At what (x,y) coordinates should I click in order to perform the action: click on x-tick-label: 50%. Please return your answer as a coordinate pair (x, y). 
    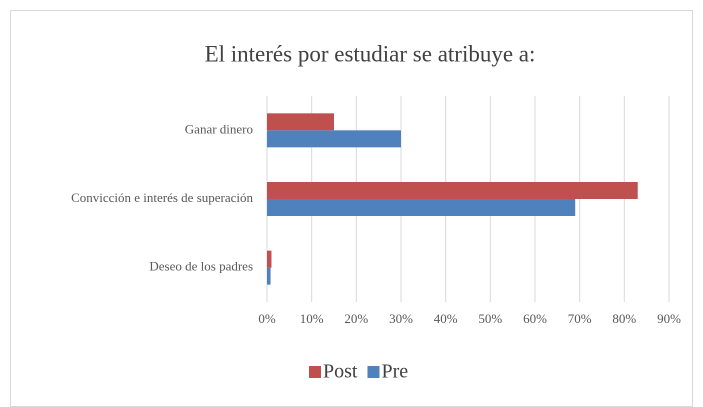
    Looking at the image, I should click on (490, 318).